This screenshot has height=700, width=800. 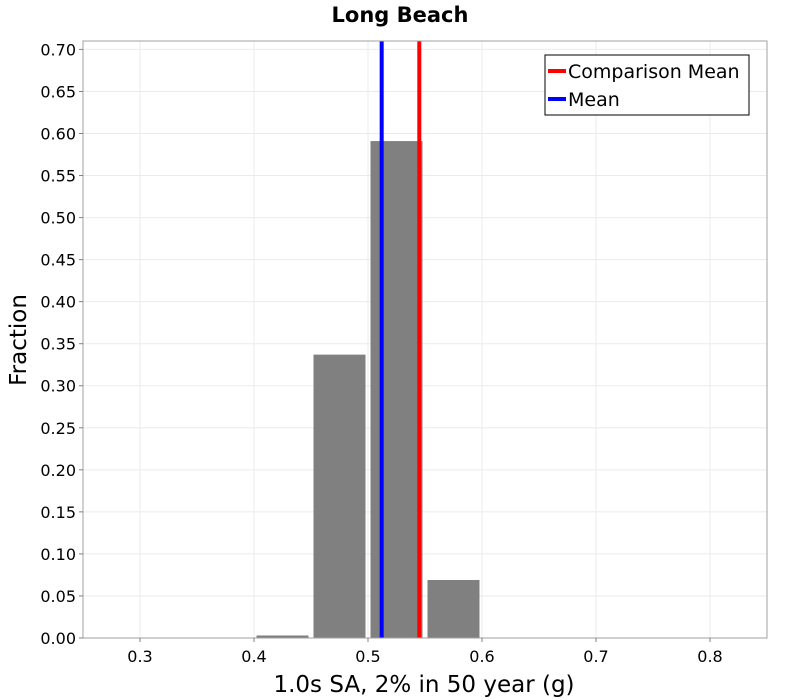 What do you see at coordinates (253, 656) in the screenshot?
I see `x-tick-label: 0.4` at bounding box center [253, 656].